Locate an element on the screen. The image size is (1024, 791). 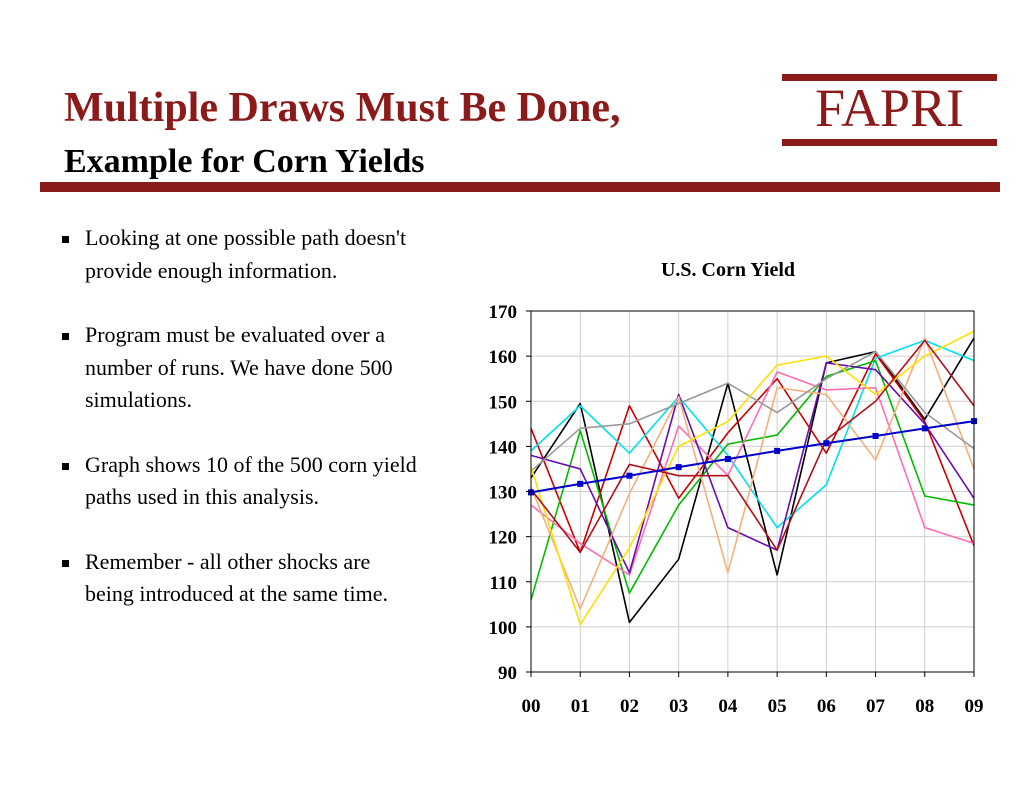
y-tick-label: 160 is located at coordinates (503, 357).